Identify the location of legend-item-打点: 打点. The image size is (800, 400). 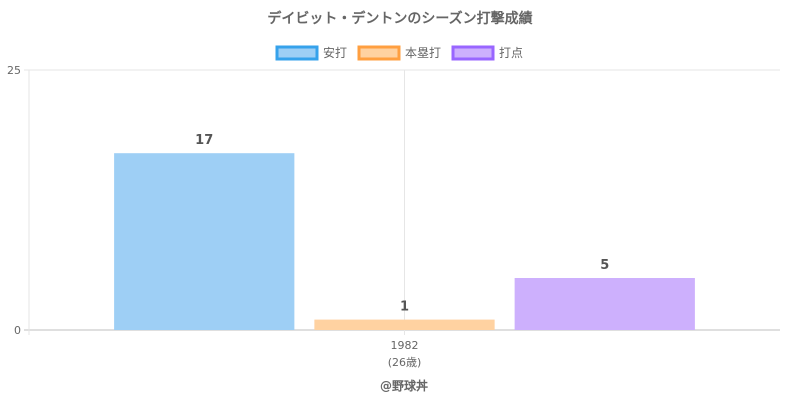
(487, 53).